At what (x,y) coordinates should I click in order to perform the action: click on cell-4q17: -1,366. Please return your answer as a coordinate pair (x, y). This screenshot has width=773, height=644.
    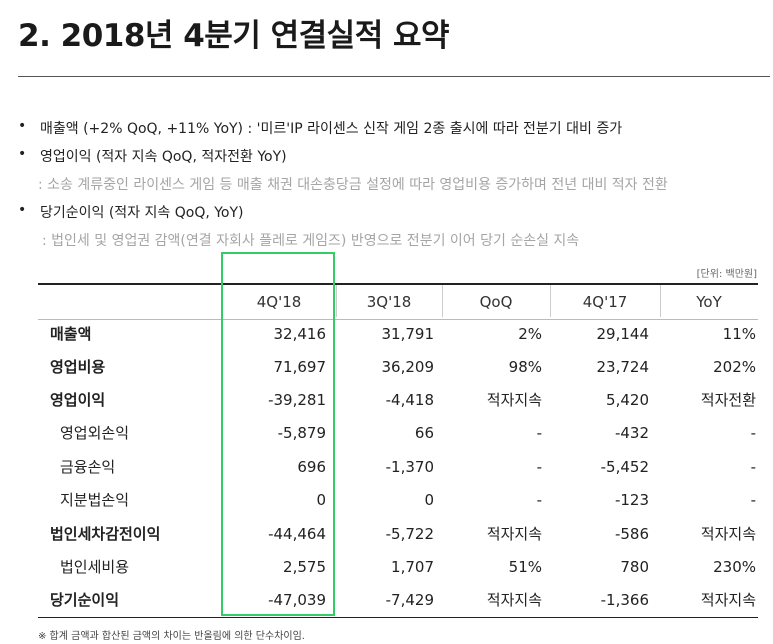
    Looking at the image, I should click on (624, 600).